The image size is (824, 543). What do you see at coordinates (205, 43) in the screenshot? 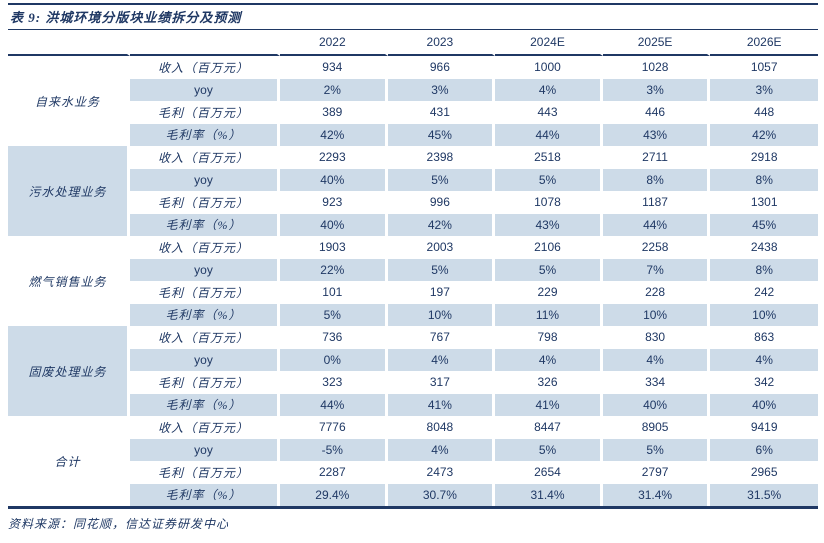
I see `corner-cell` at bounding box center [205, 43].